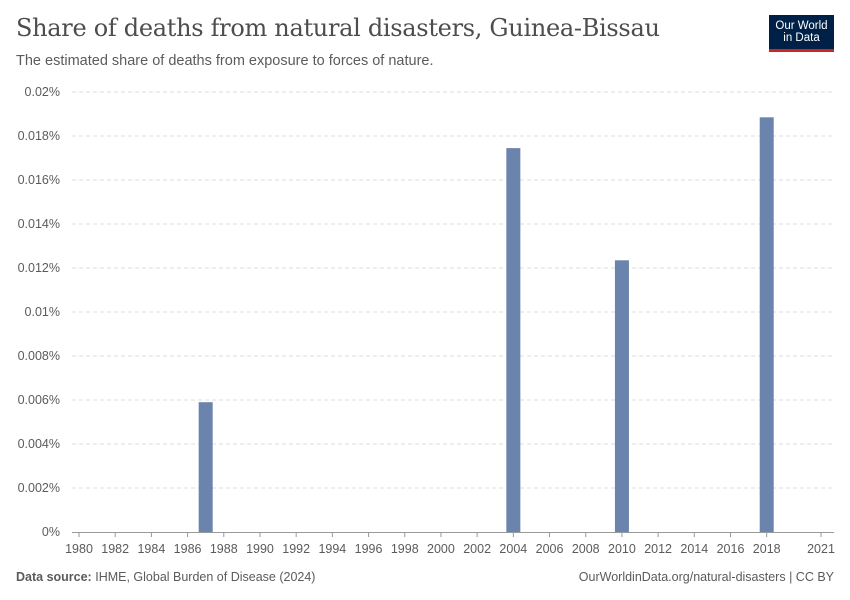 Image resolution: width=850 pixels, height=600 pixels. Describe the element at coordinates (188, 549) in the screenshot. I see `x-tick-label: 1986` at that location.